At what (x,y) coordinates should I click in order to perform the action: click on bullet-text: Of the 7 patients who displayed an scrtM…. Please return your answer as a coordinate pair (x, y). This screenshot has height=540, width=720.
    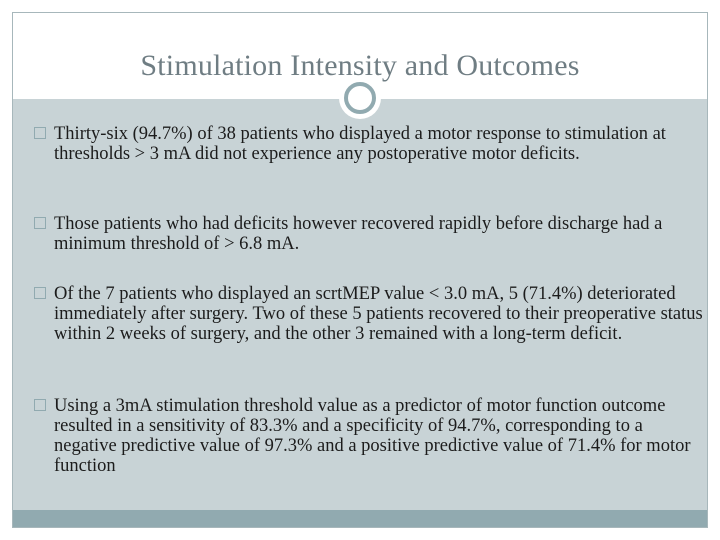
    Looking at the image, I should click on (378, 314).